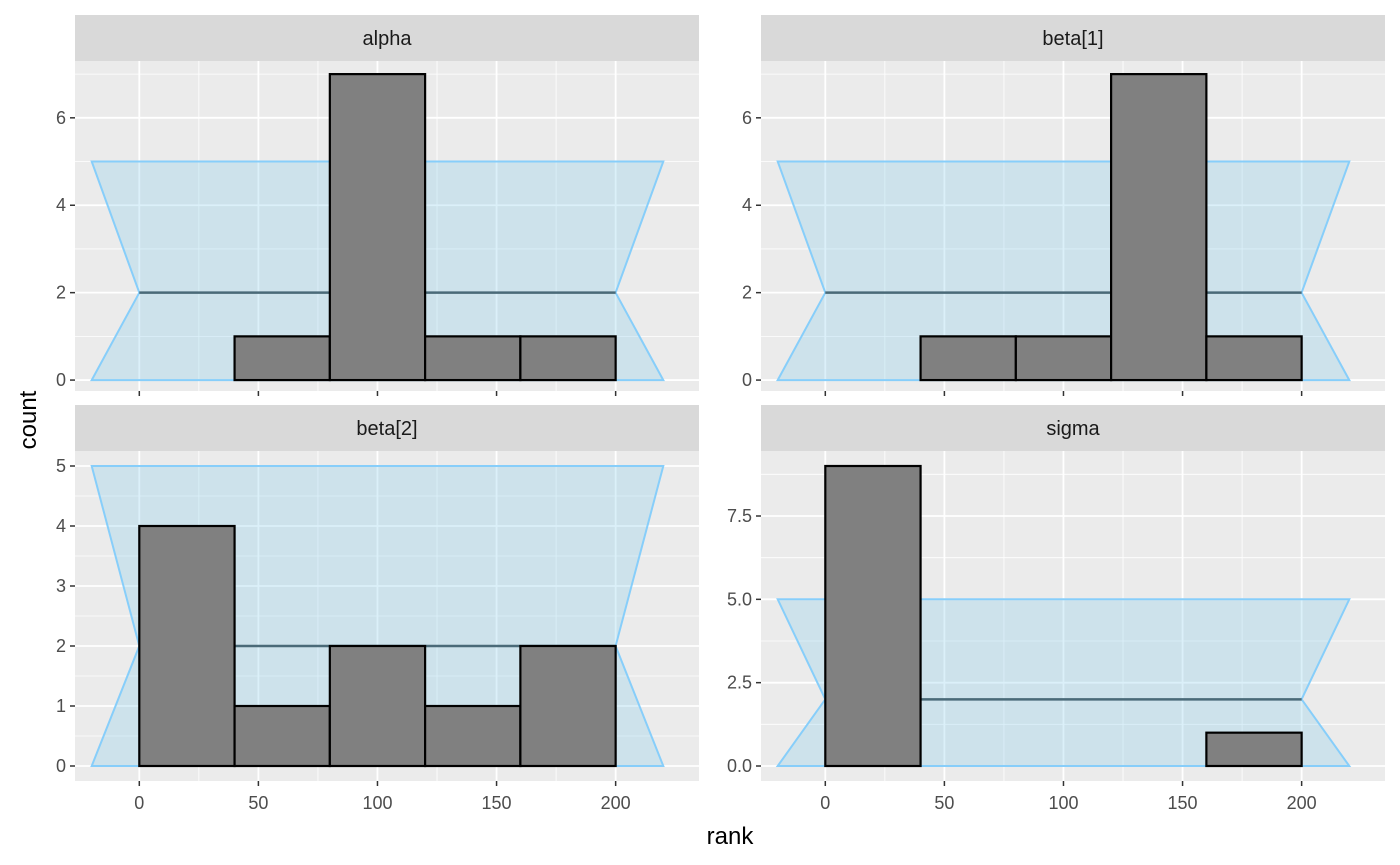 The height and width of the screenshot is (865, 1400). I want to click on y-tick-label: 2.5, so click(739, 683).